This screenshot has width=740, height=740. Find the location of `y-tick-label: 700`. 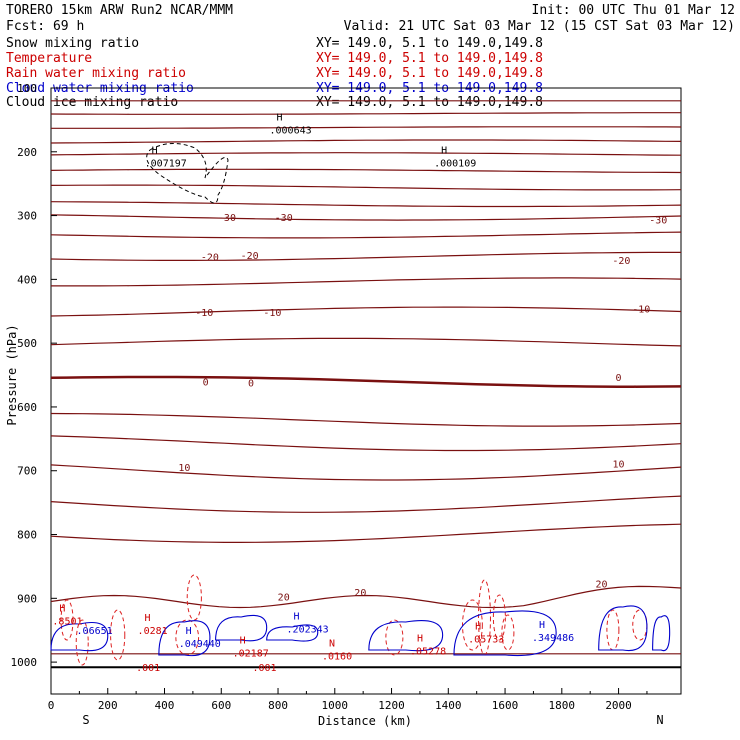

y-tick-label: 700 is located at coordinates (27, 471).